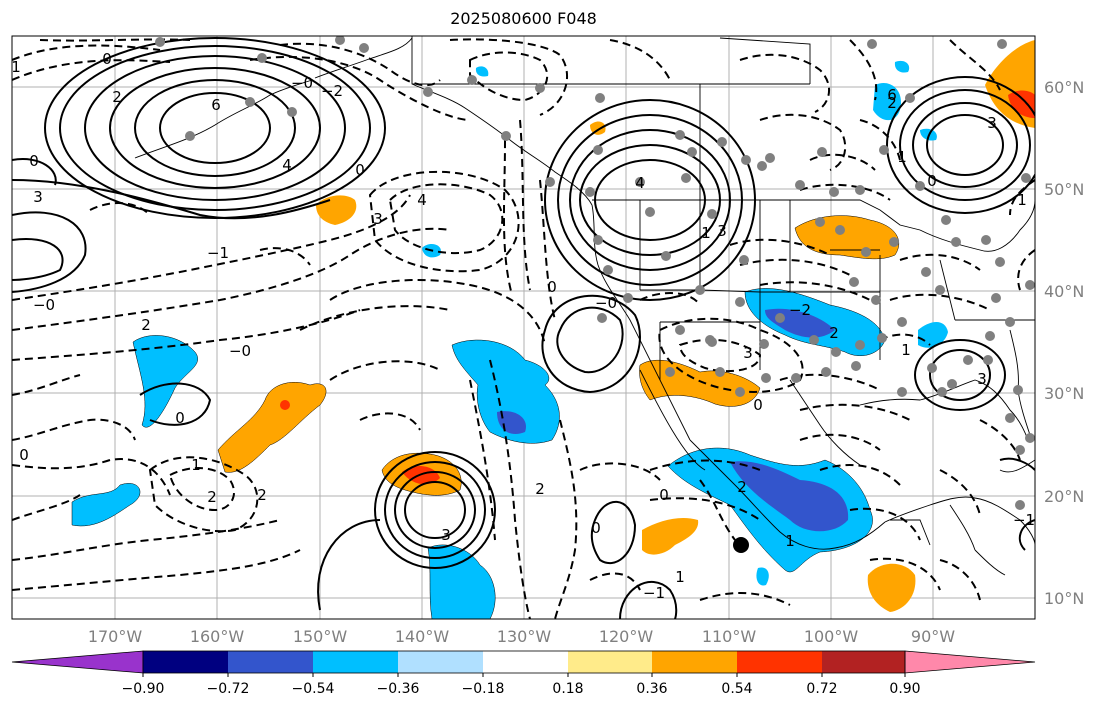 This screenshot has width=1105, height=712. Describe the element at coordinates (228, 689) in the screenshot. I see `colorbar-tick-label: −0.72` at that location.